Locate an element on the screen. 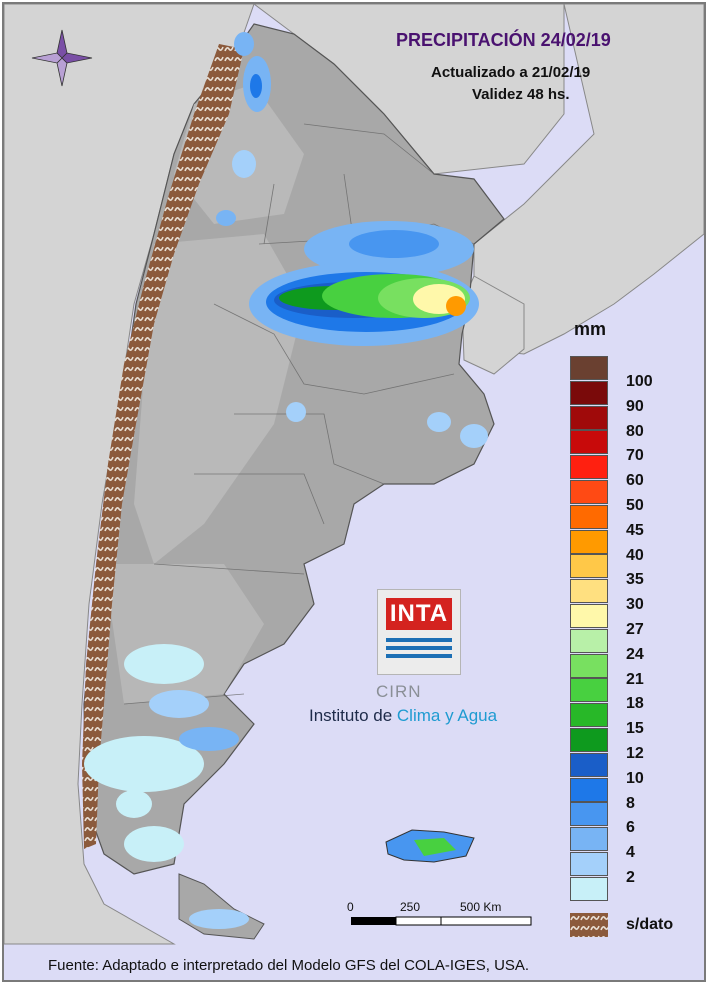 The width and height of the screenshot is (708, 984). legend-label: 18 is located at coordinates (635, 704).